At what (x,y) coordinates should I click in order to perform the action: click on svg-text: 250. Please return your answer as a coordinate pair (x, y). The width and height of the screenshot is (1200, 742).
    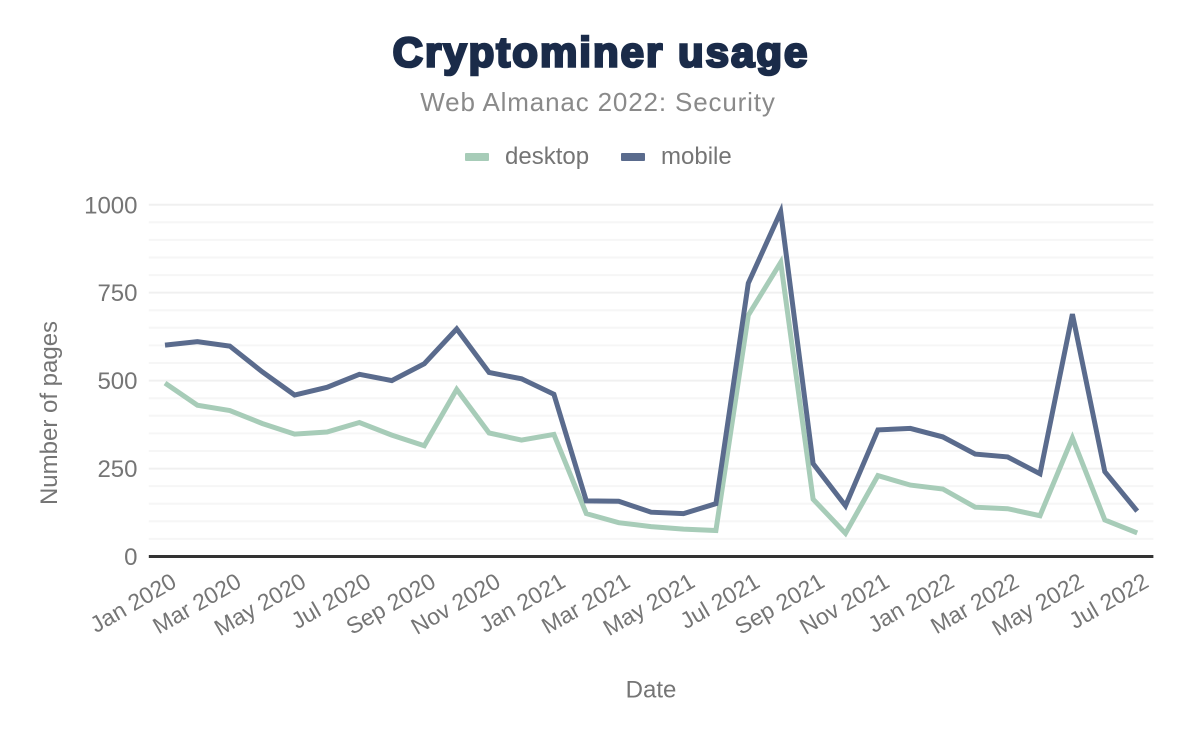
    Looking at the image, I should click on (117, 469).